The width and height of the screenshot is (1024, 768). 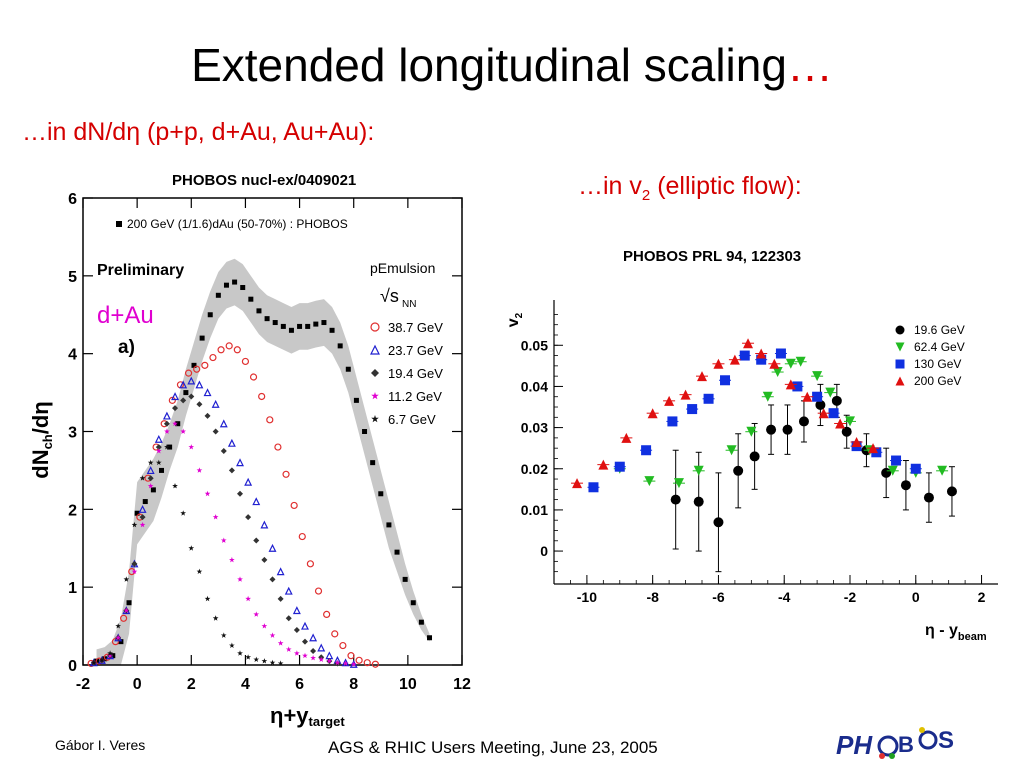 I want to click on y-tick-label: 5, so click(x=72, y=277).